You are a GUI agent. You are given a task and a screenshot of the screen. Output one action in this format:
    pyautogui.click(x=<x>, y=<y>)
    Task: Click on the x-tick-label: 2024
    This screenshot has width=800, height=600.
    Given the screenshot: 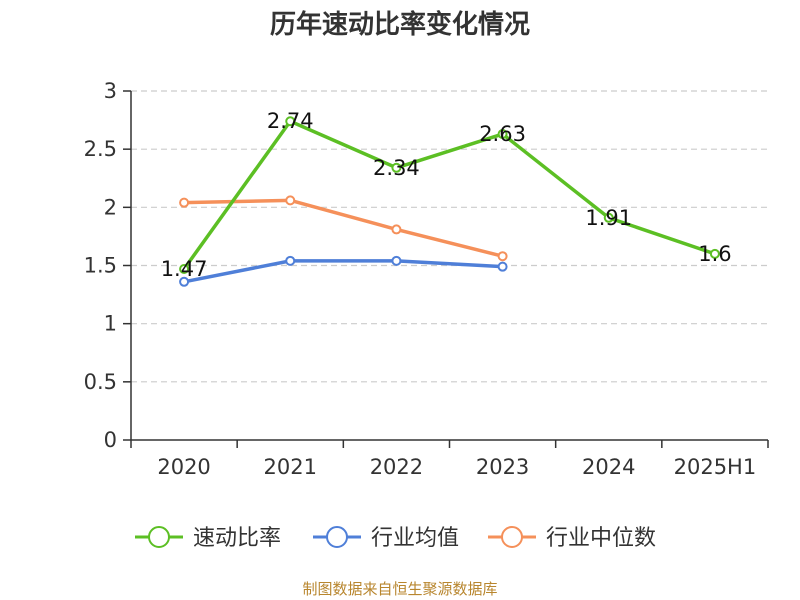 What is the action you would take?
    pyautogui.click(x=608, y=467)
    